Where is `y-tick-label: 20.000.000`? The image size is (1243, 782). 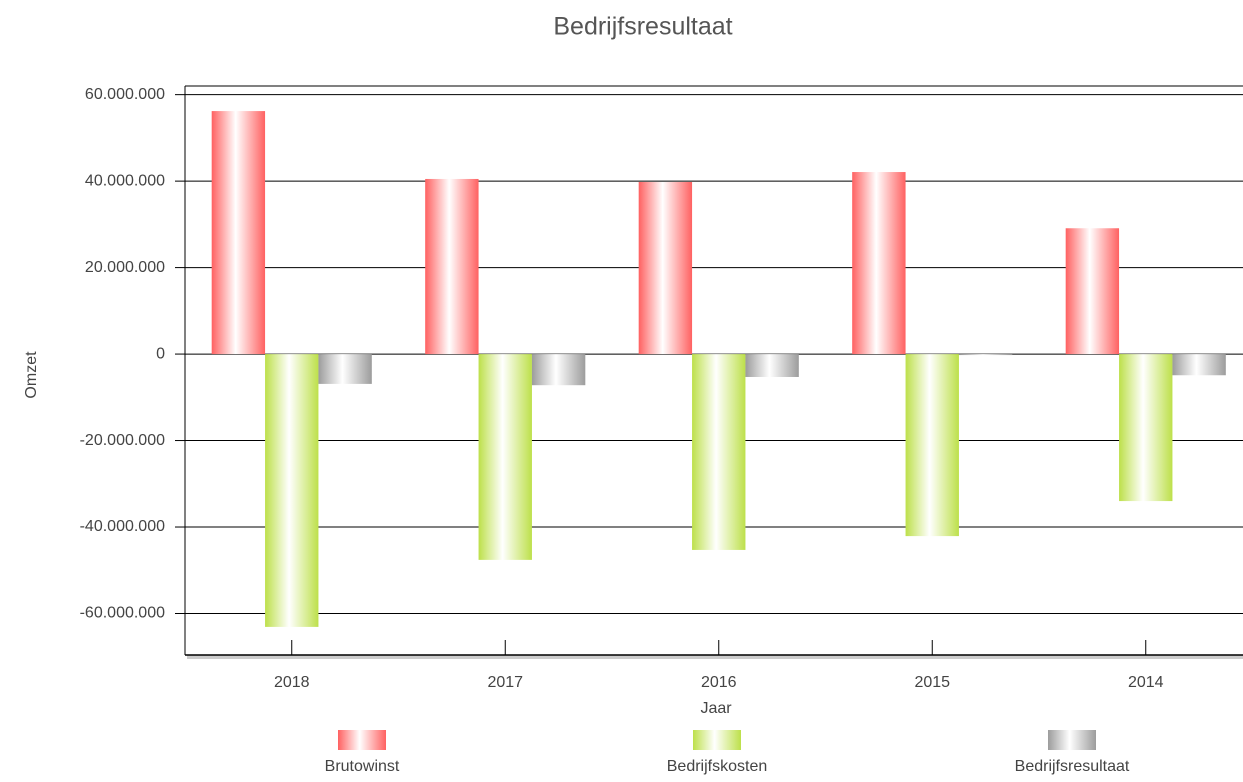 y-tick-label: 20.000.000 is located at coordinates (125, 267).